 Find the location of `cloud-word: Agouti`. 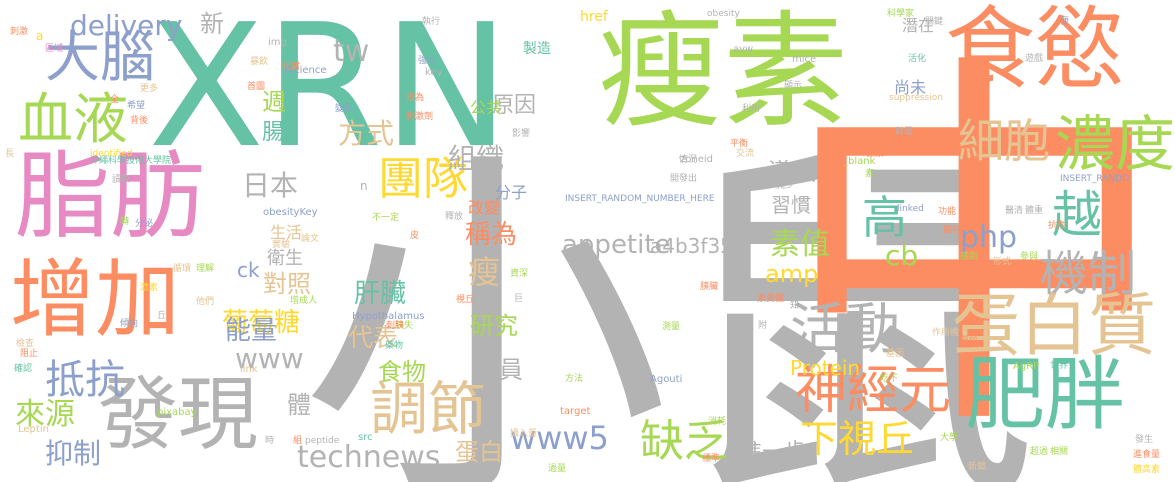

cloud-word: Agouti is located at coordinates (666, 379).